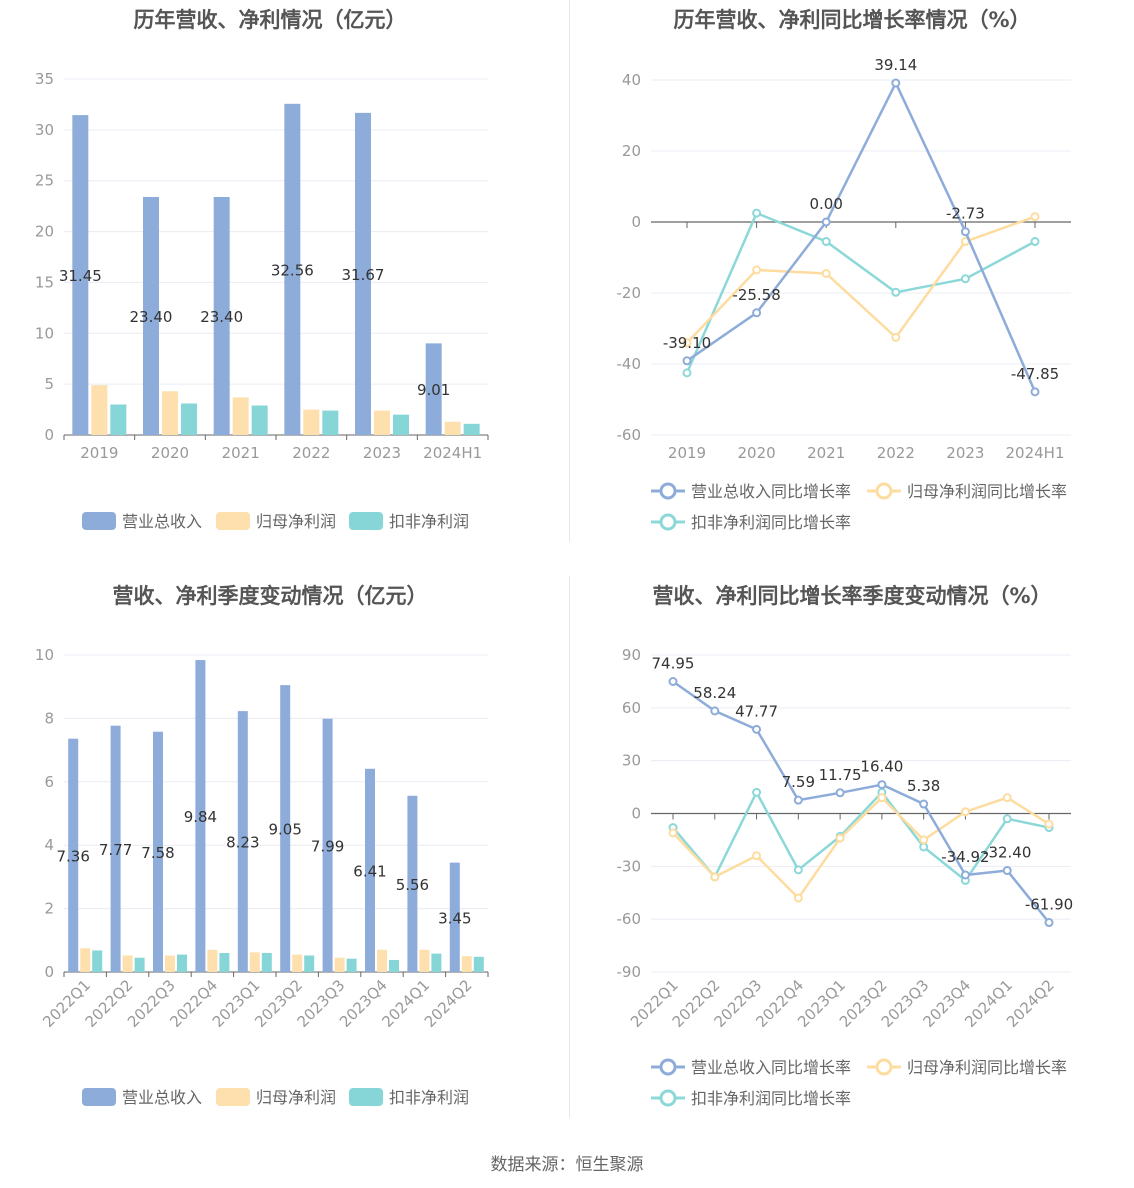 The height and width of the screenshot is (1188, 1134). Describe the element at coordinates (242, 843) in the screenshot. I see `data-label: 8.23` at that location.